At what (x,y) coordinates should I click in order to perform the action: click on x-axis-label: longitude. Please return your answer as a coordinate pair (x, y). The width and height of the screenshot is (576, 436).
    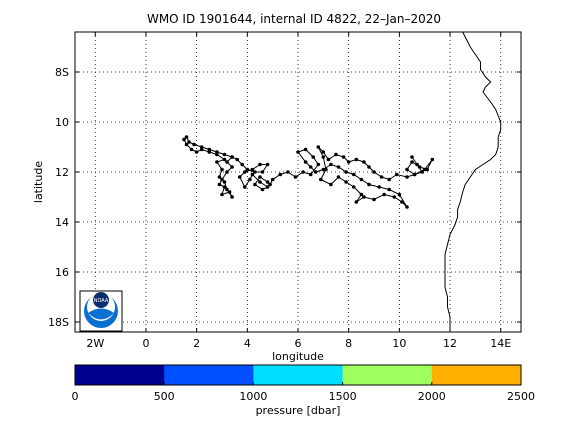
    Looking at the image, I should click on (298, 356).